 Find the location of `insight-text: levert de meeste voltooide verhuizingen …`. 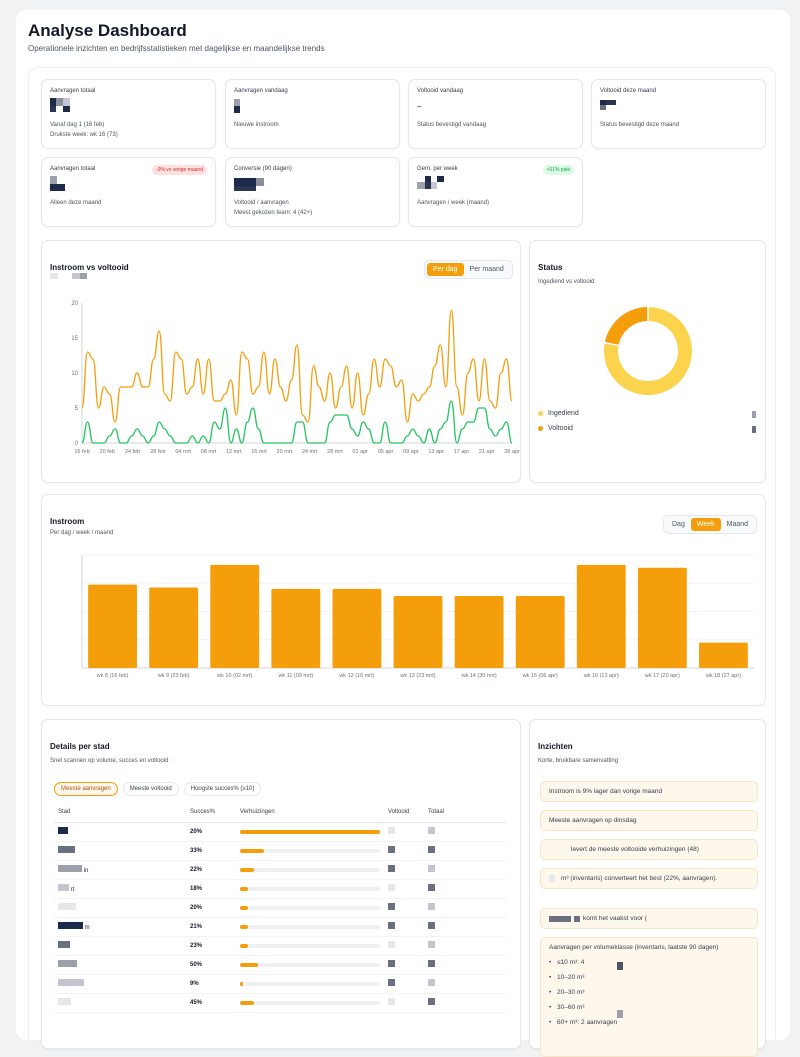

insight-text: levert de meeste voltooide verhuizingen … is located at coordinates (635, 849).